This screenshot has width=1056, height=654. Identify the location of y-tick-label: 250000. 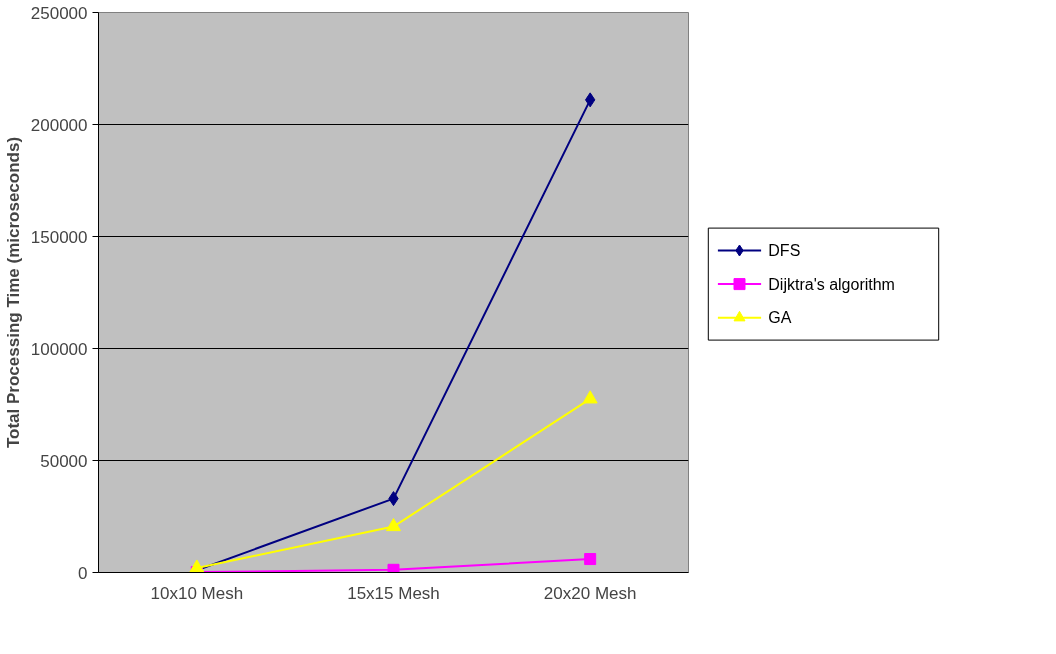
(59, 13).